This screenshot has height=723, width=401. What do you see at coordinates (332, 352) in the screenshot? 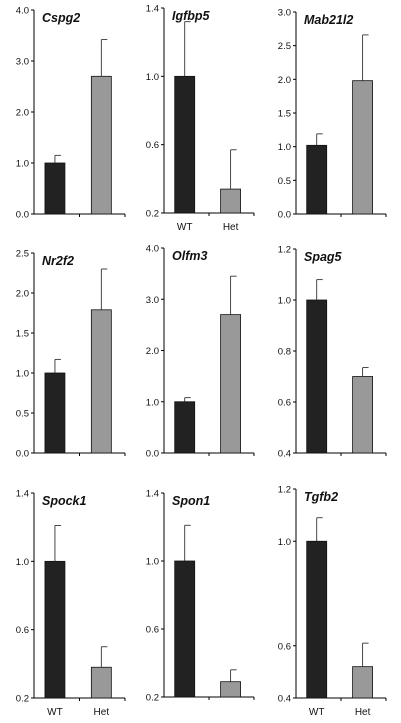
I see `panel-spag5: 0.4 0.6 0.8 1.0 1.2 Spag5` at bounding box center [332, 352].